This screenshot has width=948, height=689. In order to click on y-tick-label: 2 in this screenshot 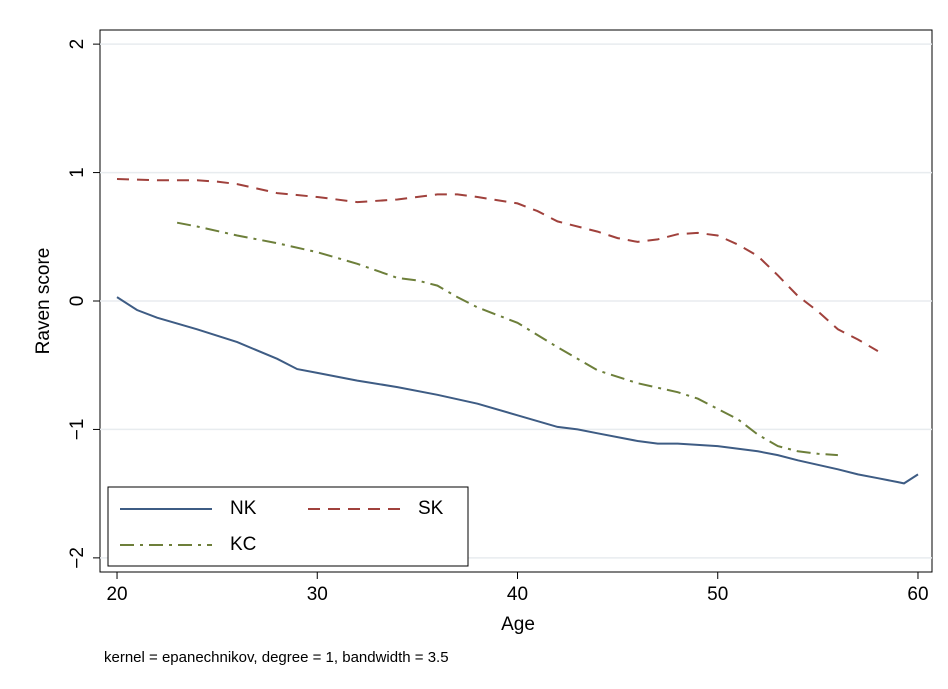, I will do `click(77, 44)`.